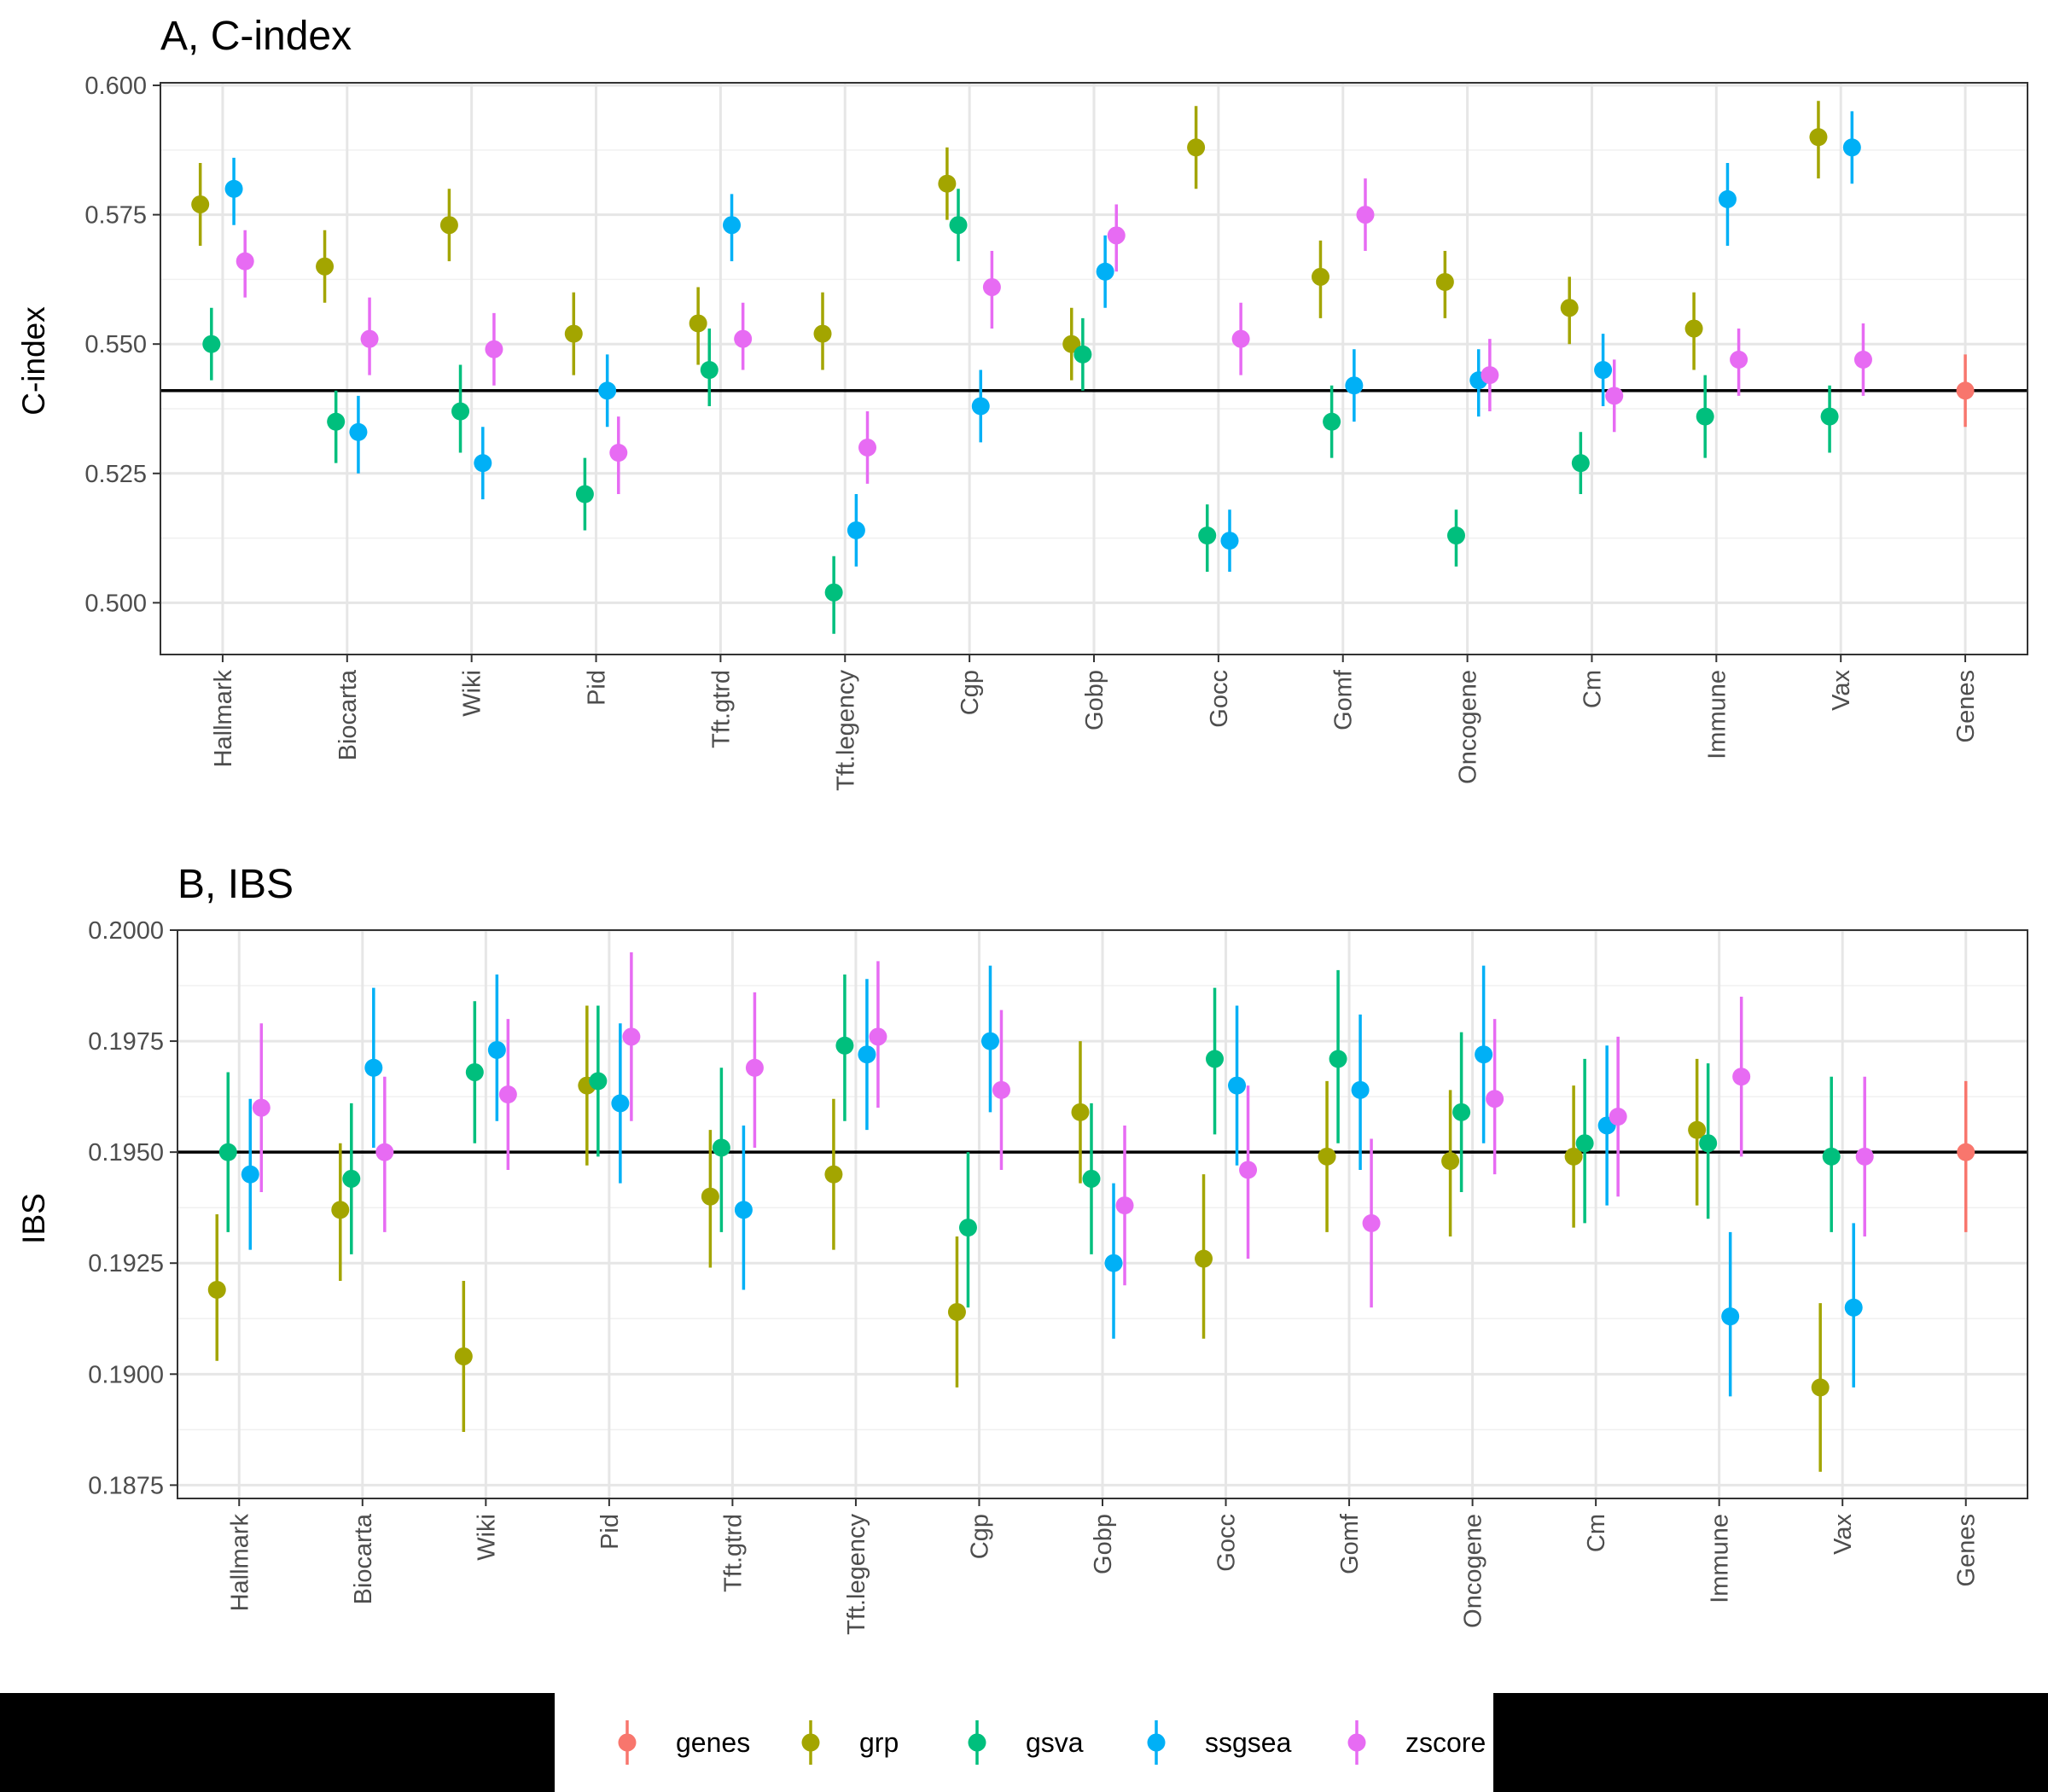 The image size is (2048, 1792). Describe the element at coordinates (1026, 1742) in the screenshot. I see `legend-item-gsva: gsva` at that location.